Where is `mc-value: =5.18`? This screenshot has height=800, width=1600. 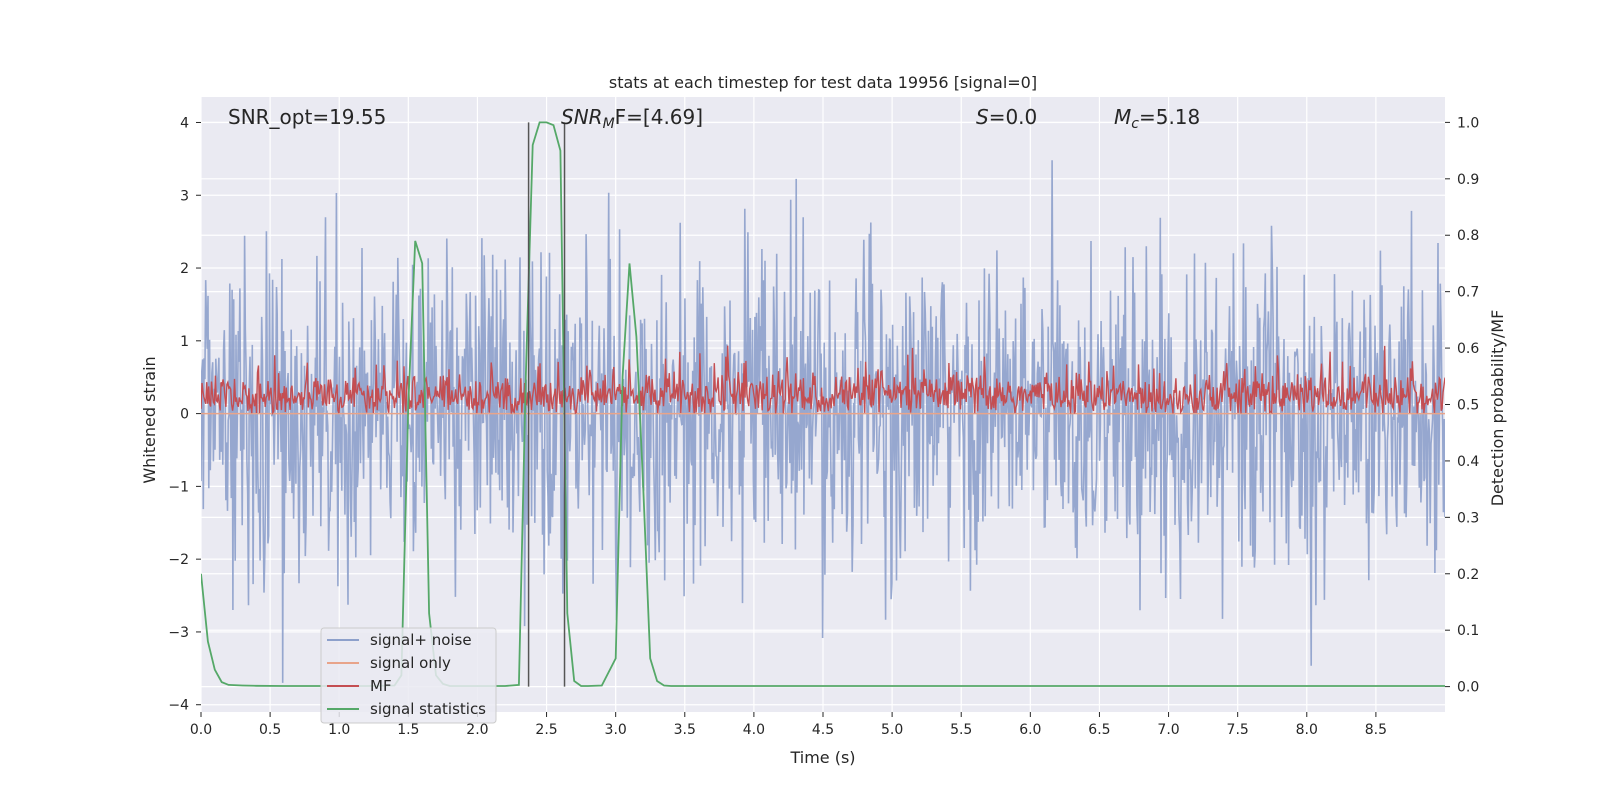
mc-value: =5.18 is located at coordinates (1169, 117).